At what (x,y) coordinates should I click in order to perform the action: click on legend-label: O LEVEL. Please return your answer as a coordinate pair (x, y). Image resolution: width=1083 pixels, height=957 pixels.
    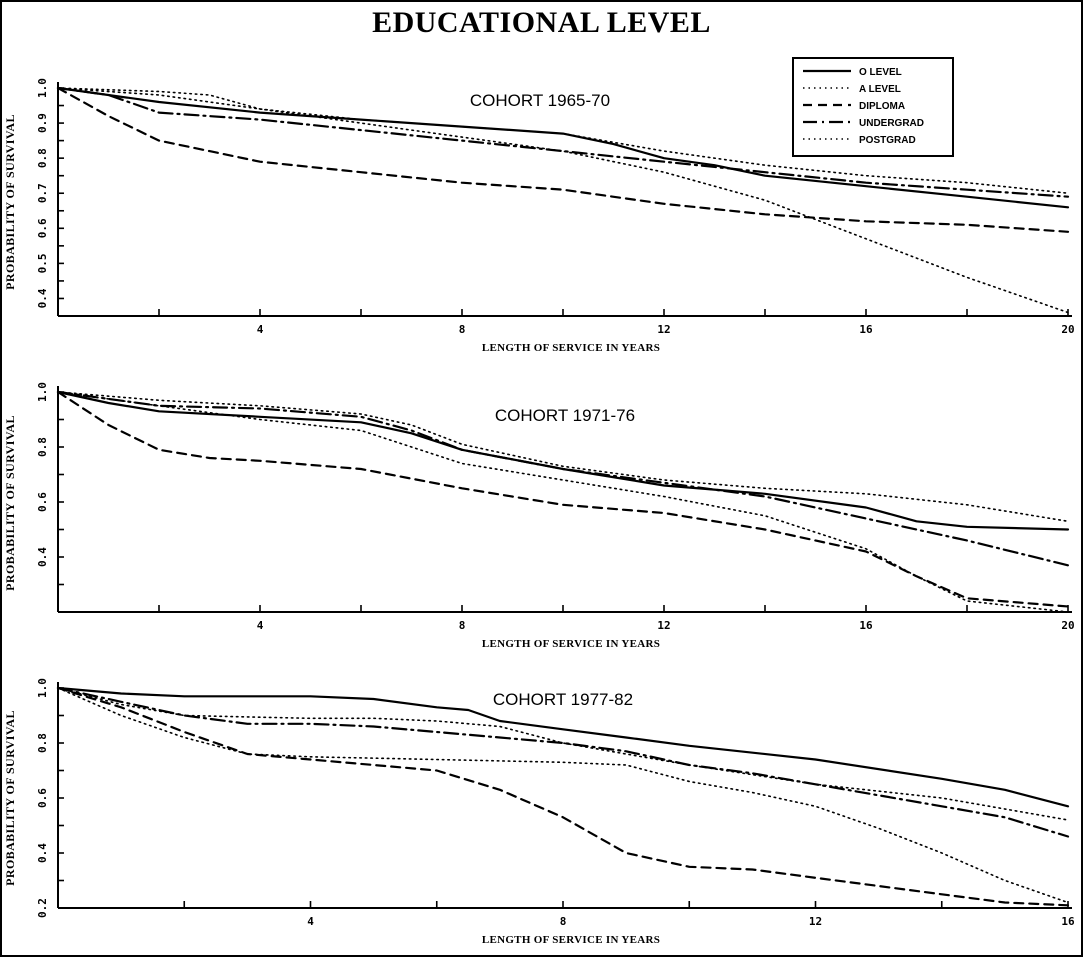
    Looking at the image, I should click on (880, 72).